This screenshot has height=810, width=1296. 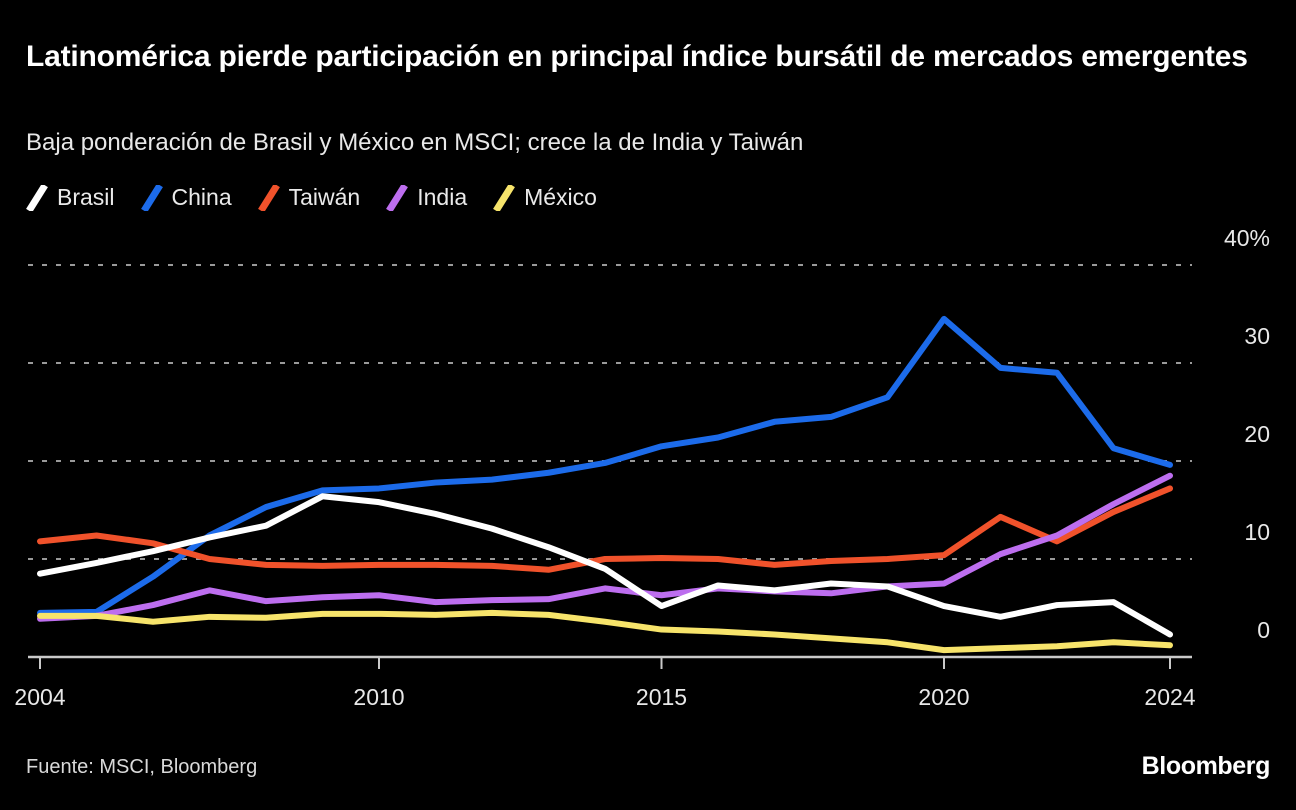 I want to click on x-axis-tick-label: 2004, so click(x=40, y=697).